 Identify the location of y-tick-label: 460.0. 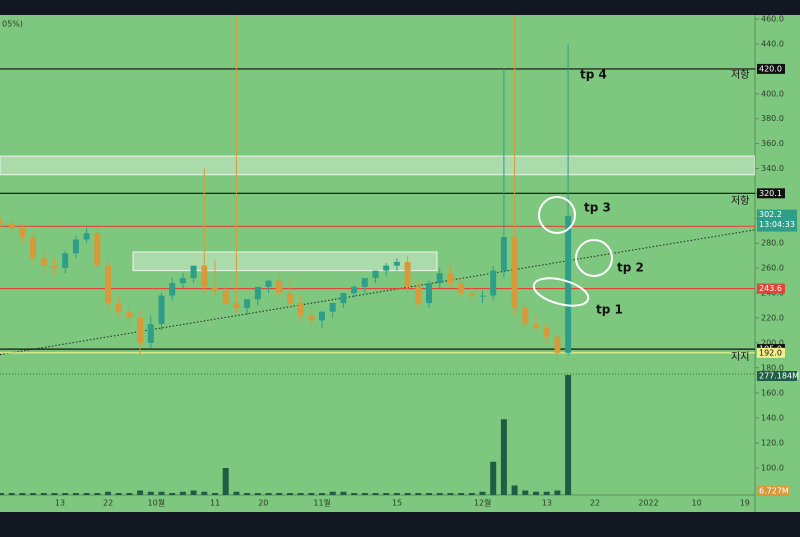
(772, 19).